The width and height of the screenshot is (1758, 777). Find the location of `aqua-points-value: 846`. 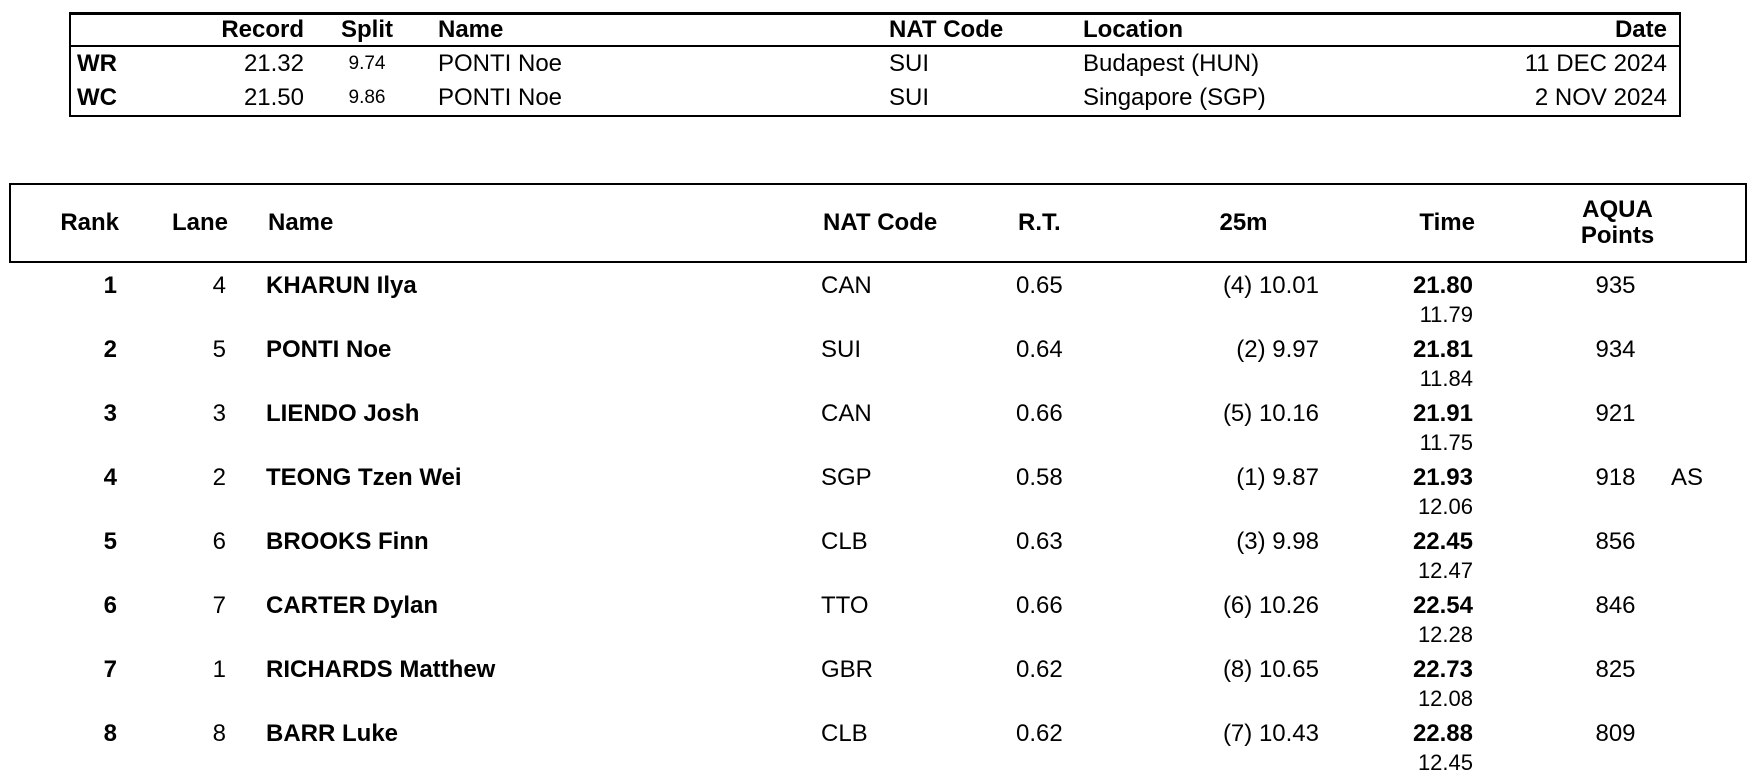

aqua-points-value: 846 is located at coordinates (1615, 605).